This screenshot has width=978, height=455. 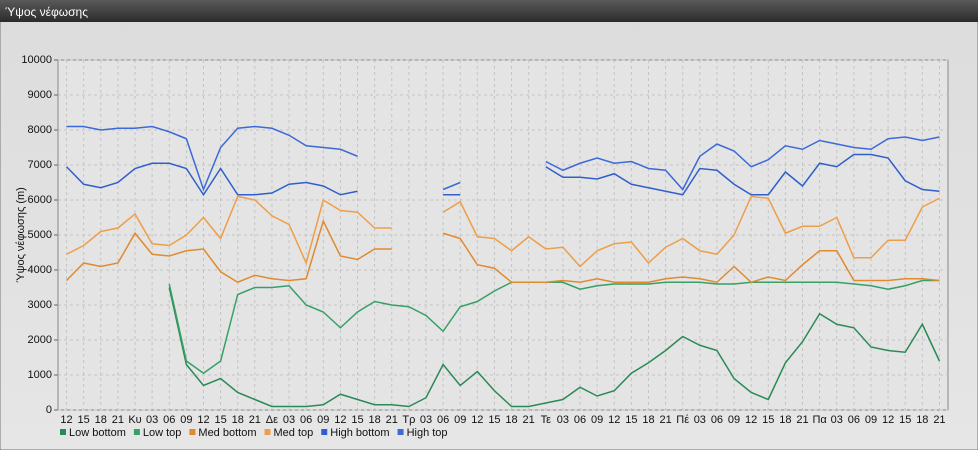 I want to click on legend-label: Med bottom, so click(x=227, y=433).